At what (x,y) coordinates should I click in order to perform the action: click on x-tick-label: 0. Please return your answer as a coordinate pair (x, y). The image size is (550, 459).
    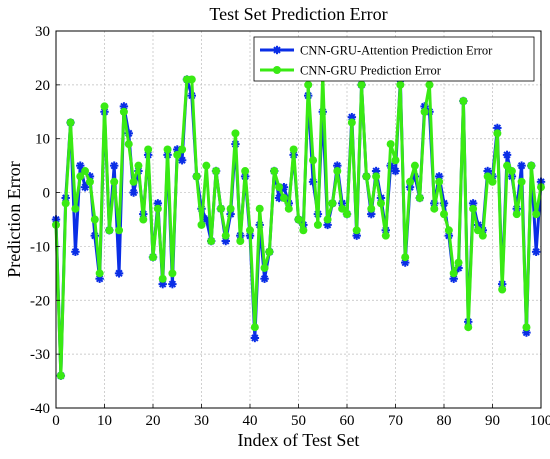
    Looking at the image, I should click on (56, 421).